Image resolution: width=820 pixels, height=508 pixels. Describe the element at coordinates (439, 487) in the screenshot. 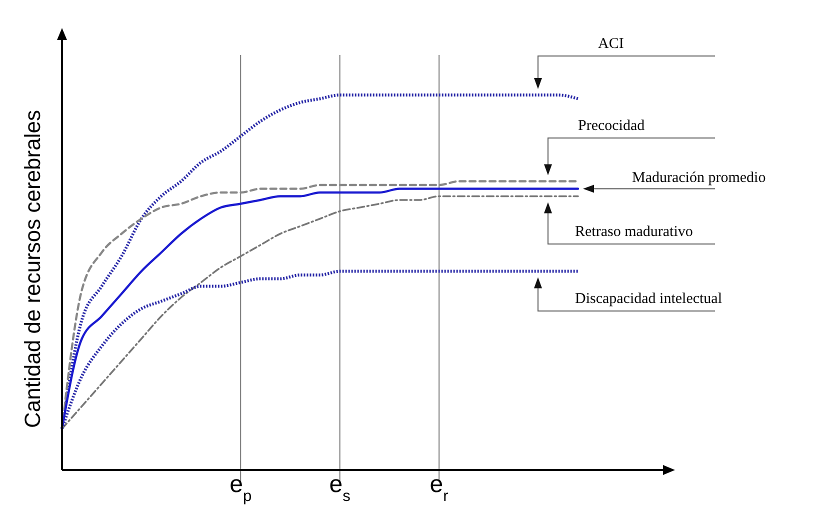

I see `x-tick-label: e$_{r}$` at that location.